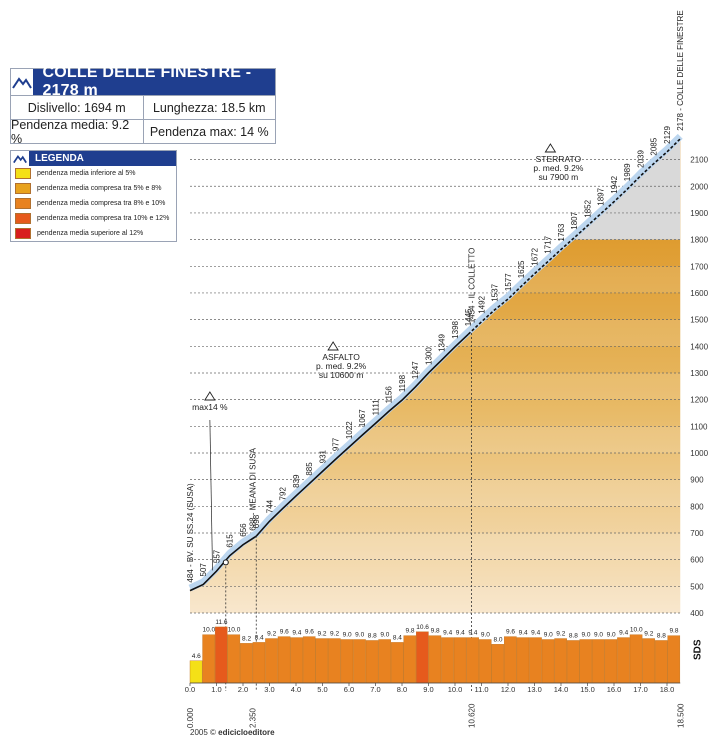 The width and height of the screenshot is (717, 750). What do you see at coordinates (471, 286) in the screenshot?
I see `elevation-label: 1454 - IL COLLETTO` at bounding box center [471, 286].